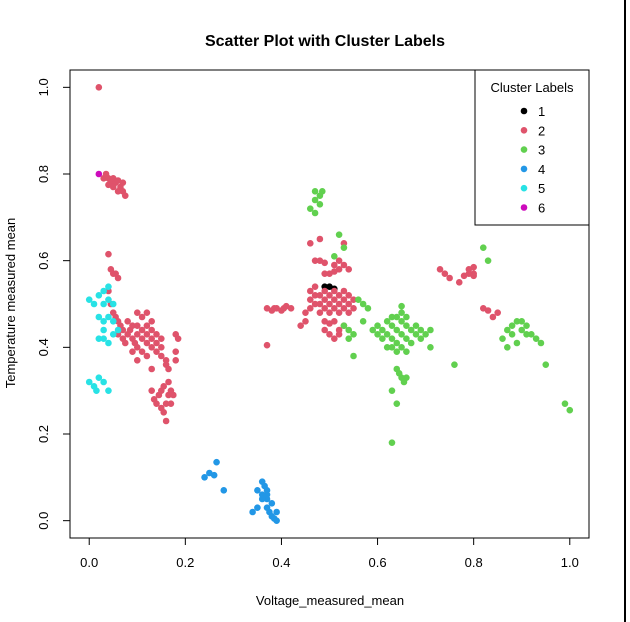 This screenshot has width=630, height=622. What do you see at coordinates (53, 304) in the screenshot?
I see `y-axis: 0.0 0.2 0.4 0.6 0.8 1.0` at bounding box center [53, 304].